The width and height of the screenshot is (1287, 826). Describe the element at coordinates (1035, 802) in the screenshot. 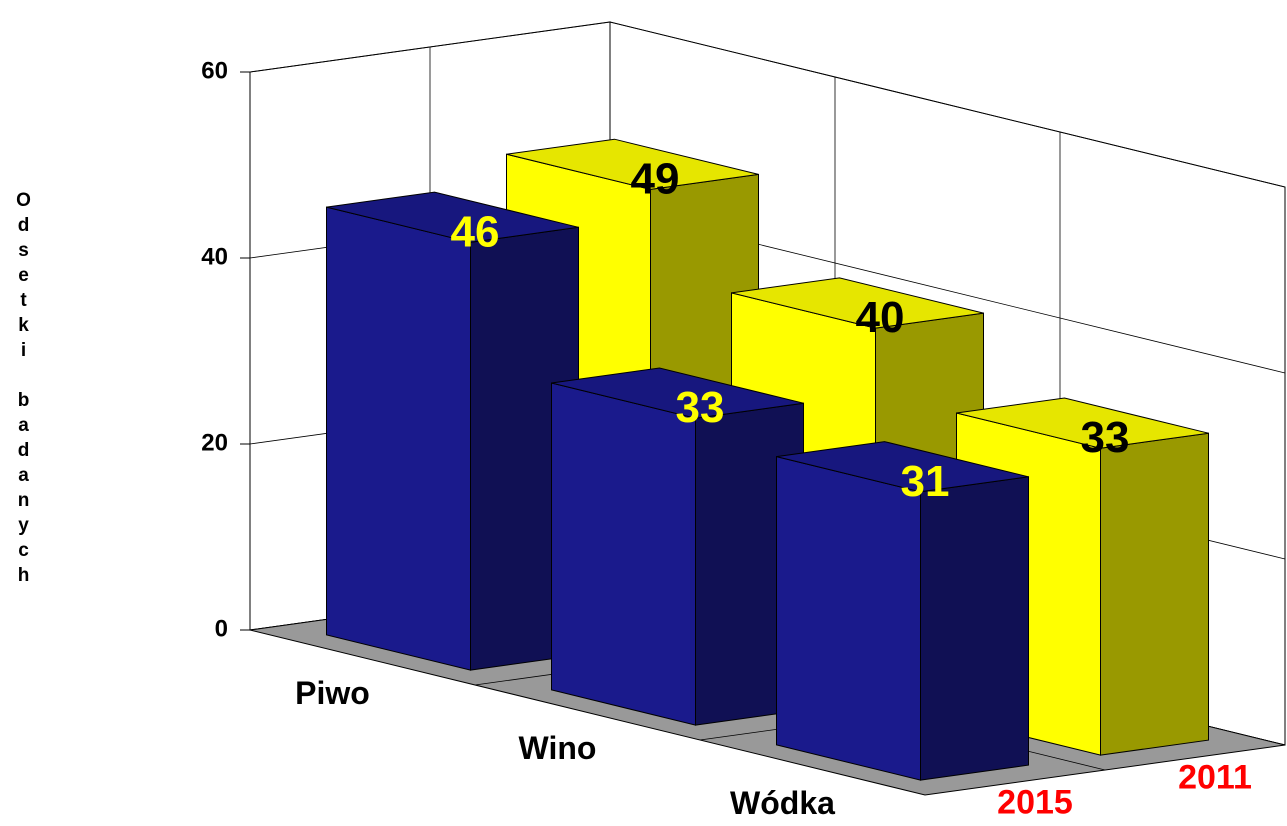

I see `series-label: 2015` at that location.